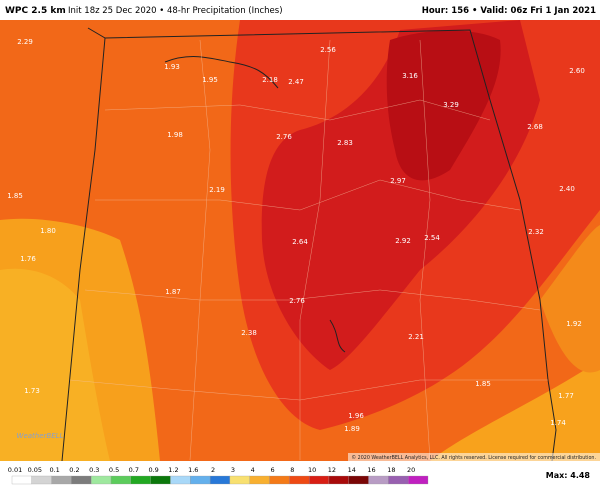 This screenshot has height=493, width=600. I want to click on point-label: 2.56, so click(328, 50).